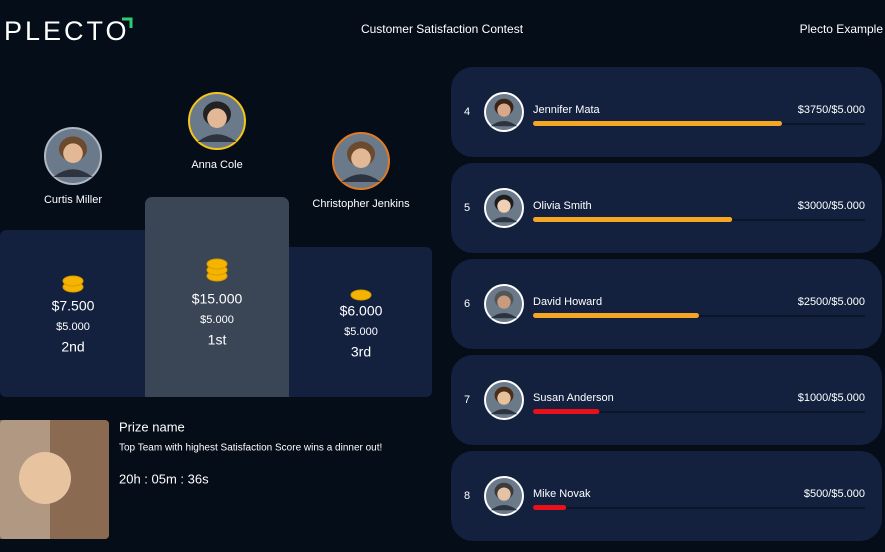 The height and width of the screenshot is (552, 885). I want to click on score: $3000/$5.000, so click(831, 206).